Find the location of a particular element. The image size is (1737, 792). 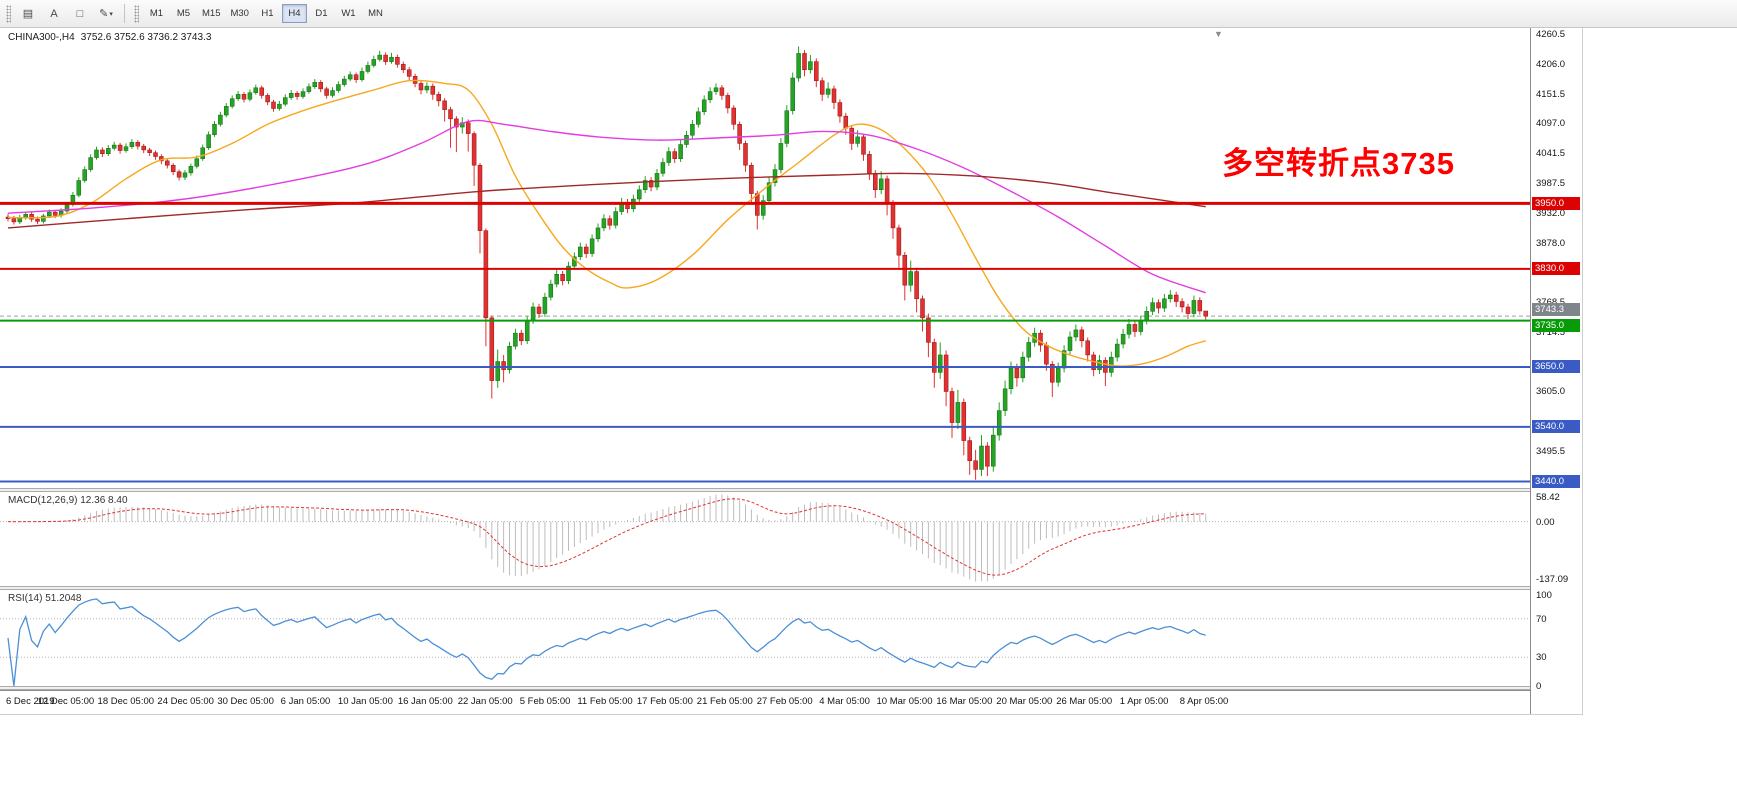

time-label: 6 Dec 2019 is located at coordinates (30, 701).